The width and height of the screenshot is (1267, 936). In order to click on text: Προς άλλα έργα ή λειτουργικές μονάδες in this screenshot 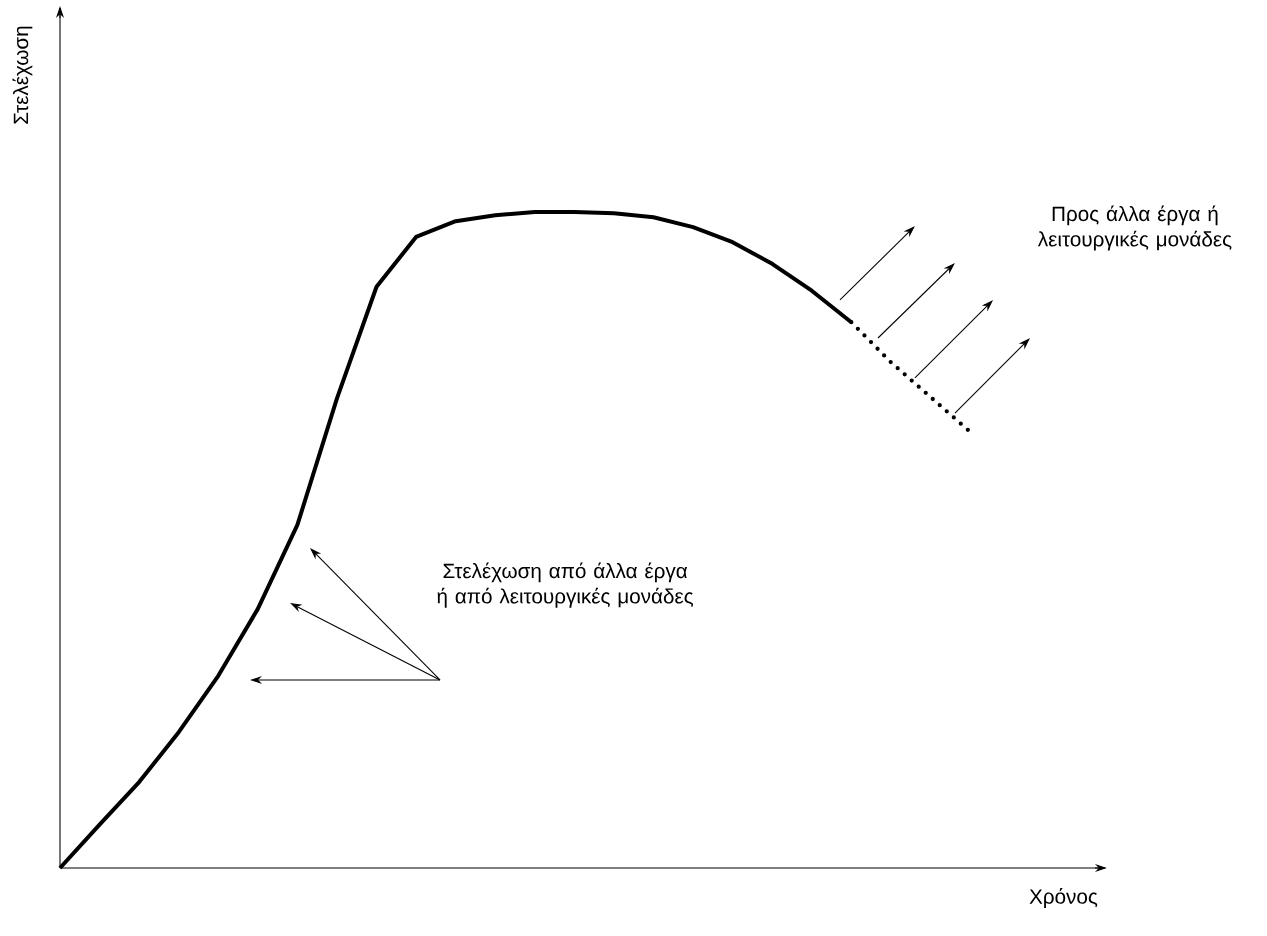, I will do `click(1134, 228)`.